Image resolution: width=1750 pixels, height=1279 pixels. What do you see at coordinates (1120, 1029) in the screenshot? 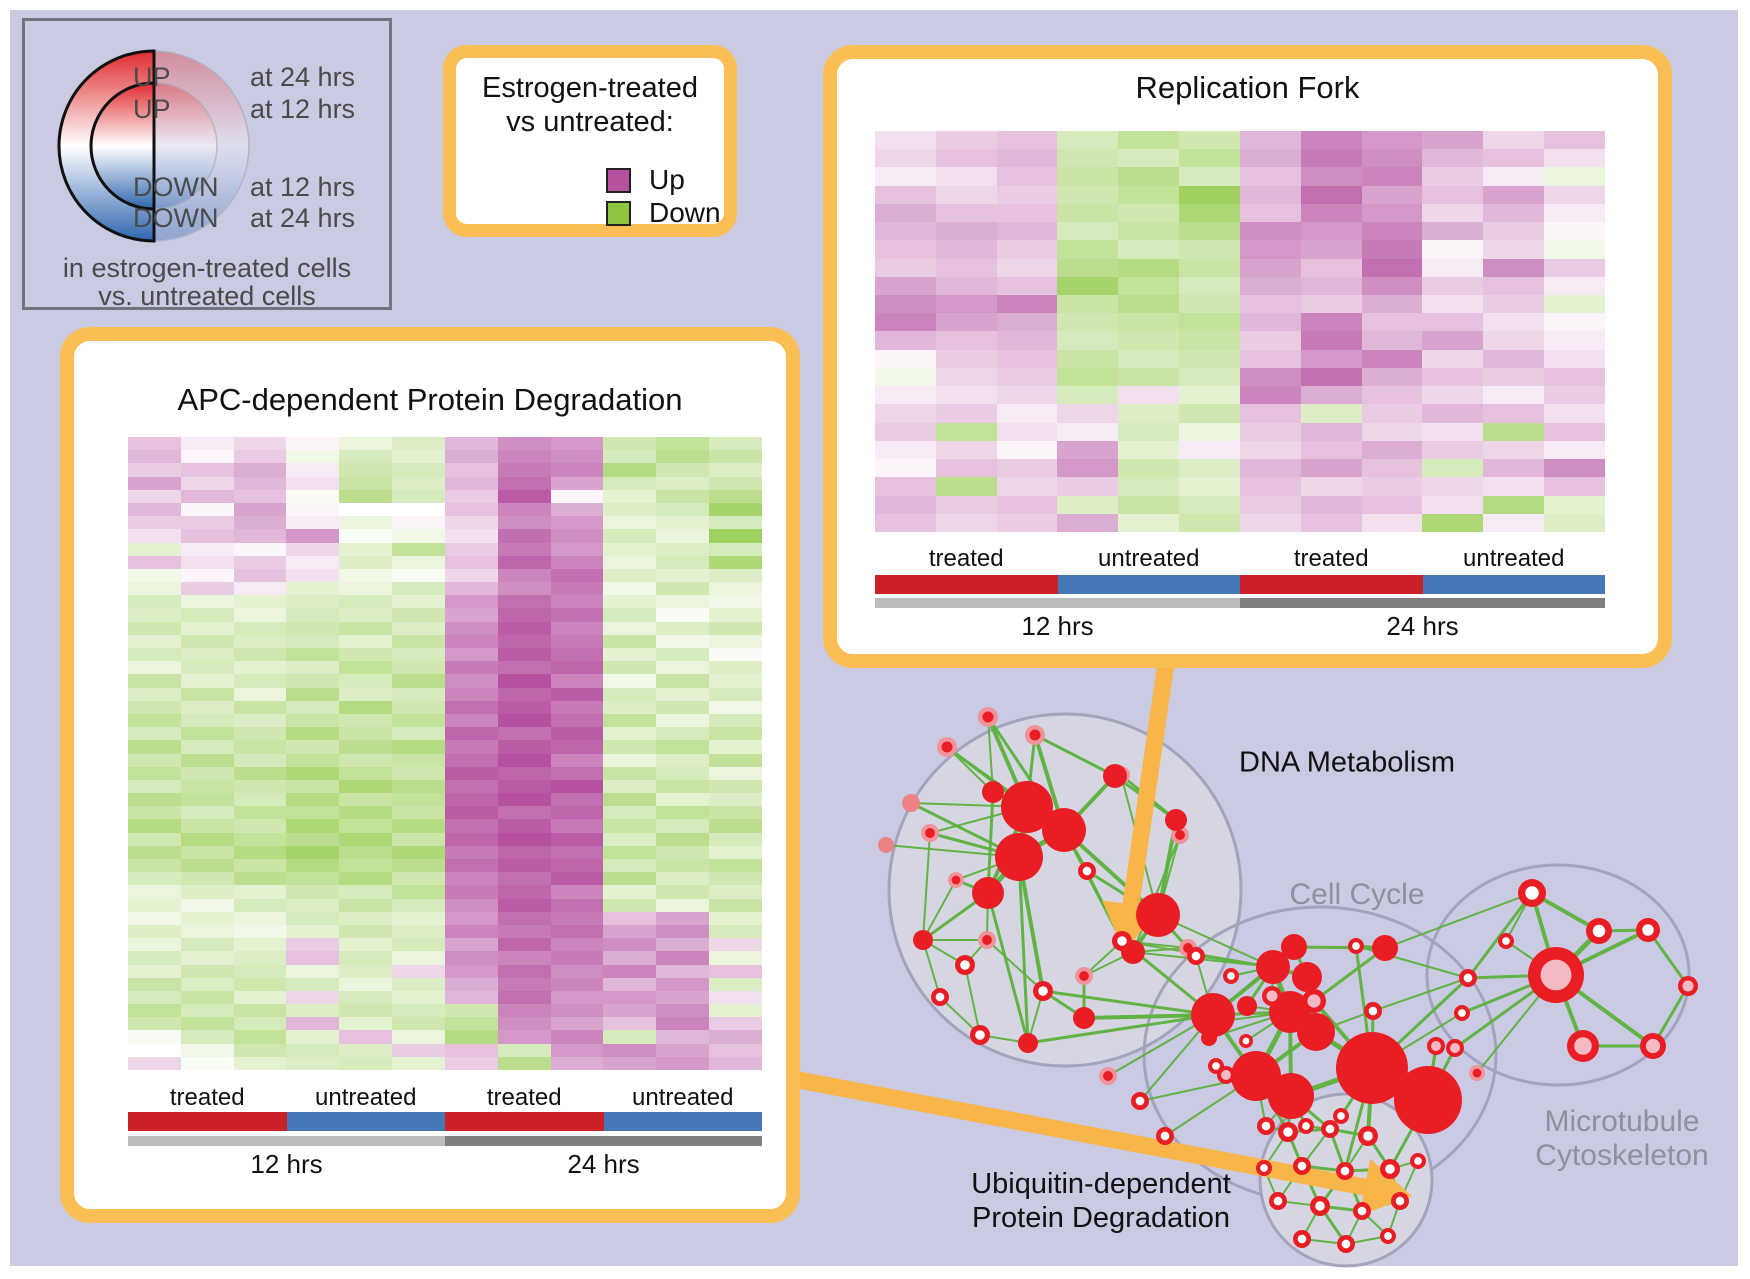
I see `network-edge` at bounding box center [1120, 1029].